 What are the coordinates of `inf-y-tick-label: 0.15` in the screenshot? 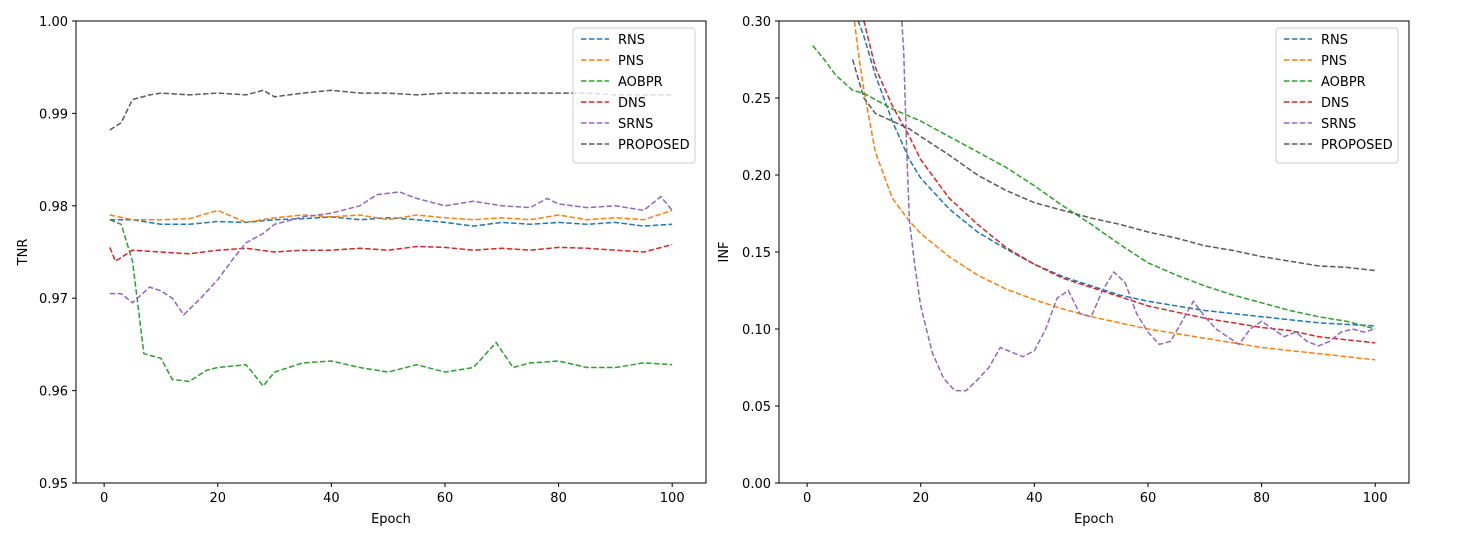 It's located at (756, 253).